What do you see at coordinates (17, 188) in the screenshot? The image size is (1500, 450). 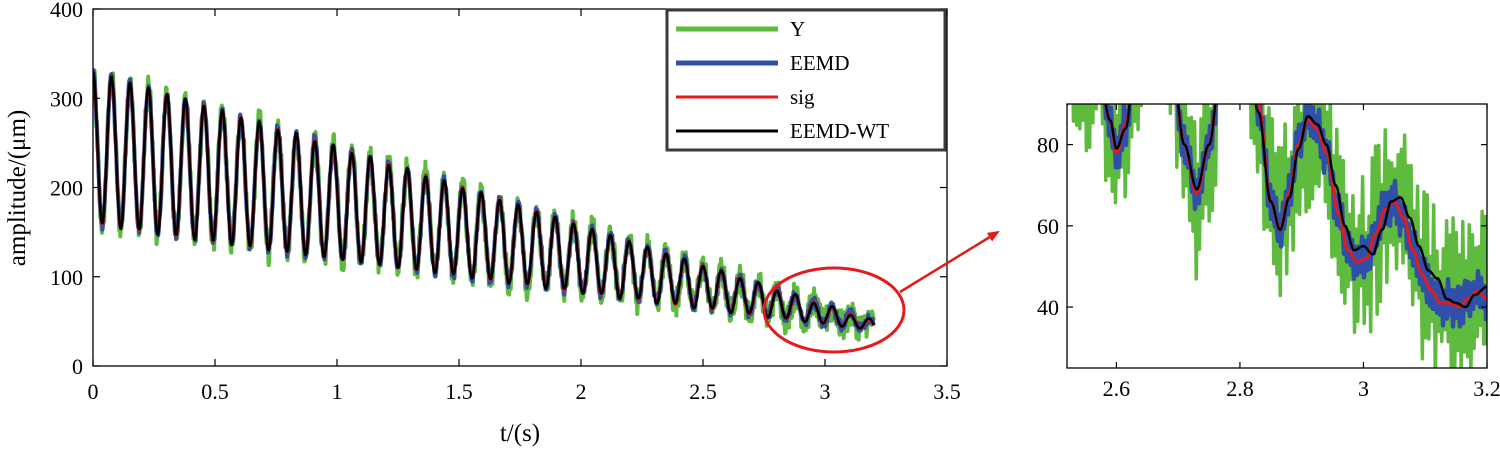 I see `main-y-axis-label: amplitude/(μm)` at bounding box center [17, 188].